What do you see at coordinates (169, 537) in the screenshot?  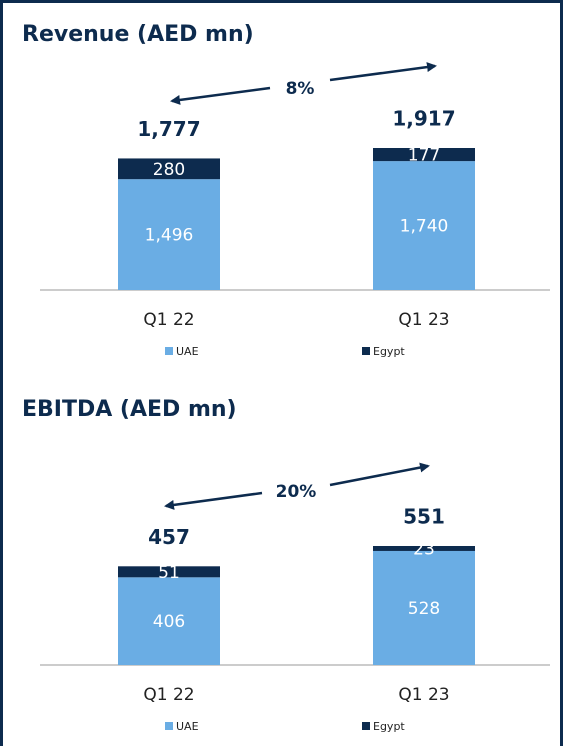 I see `total-label: 457` at bounding box center [169, 537].